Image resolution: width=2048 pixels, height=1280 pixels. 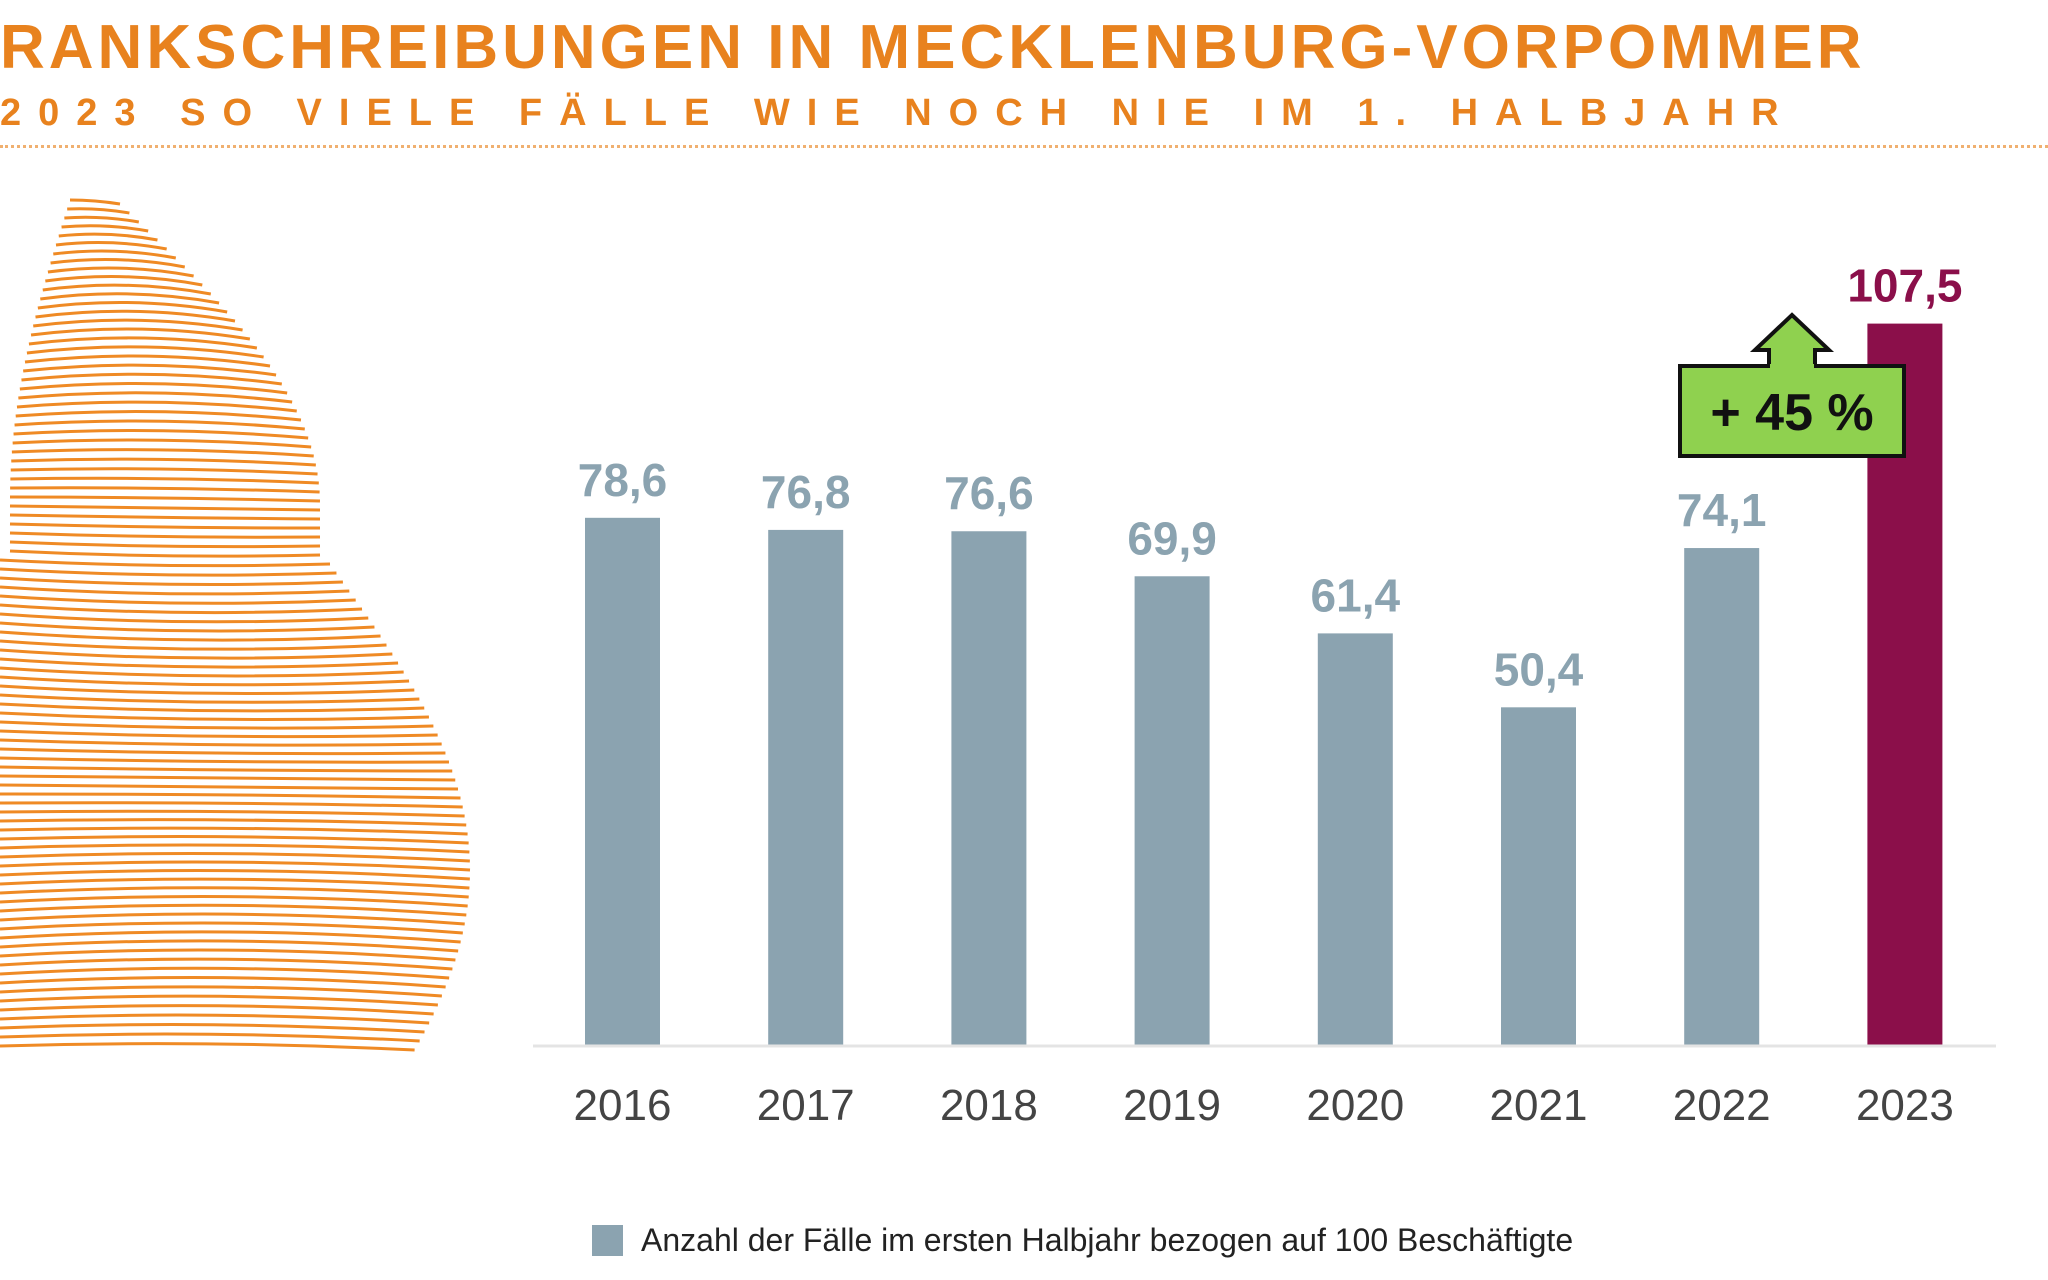 What do you see at coordinates (607, 1240) in the screenshot?
I see `legend-swatch` at bounding box center [607, 1240].